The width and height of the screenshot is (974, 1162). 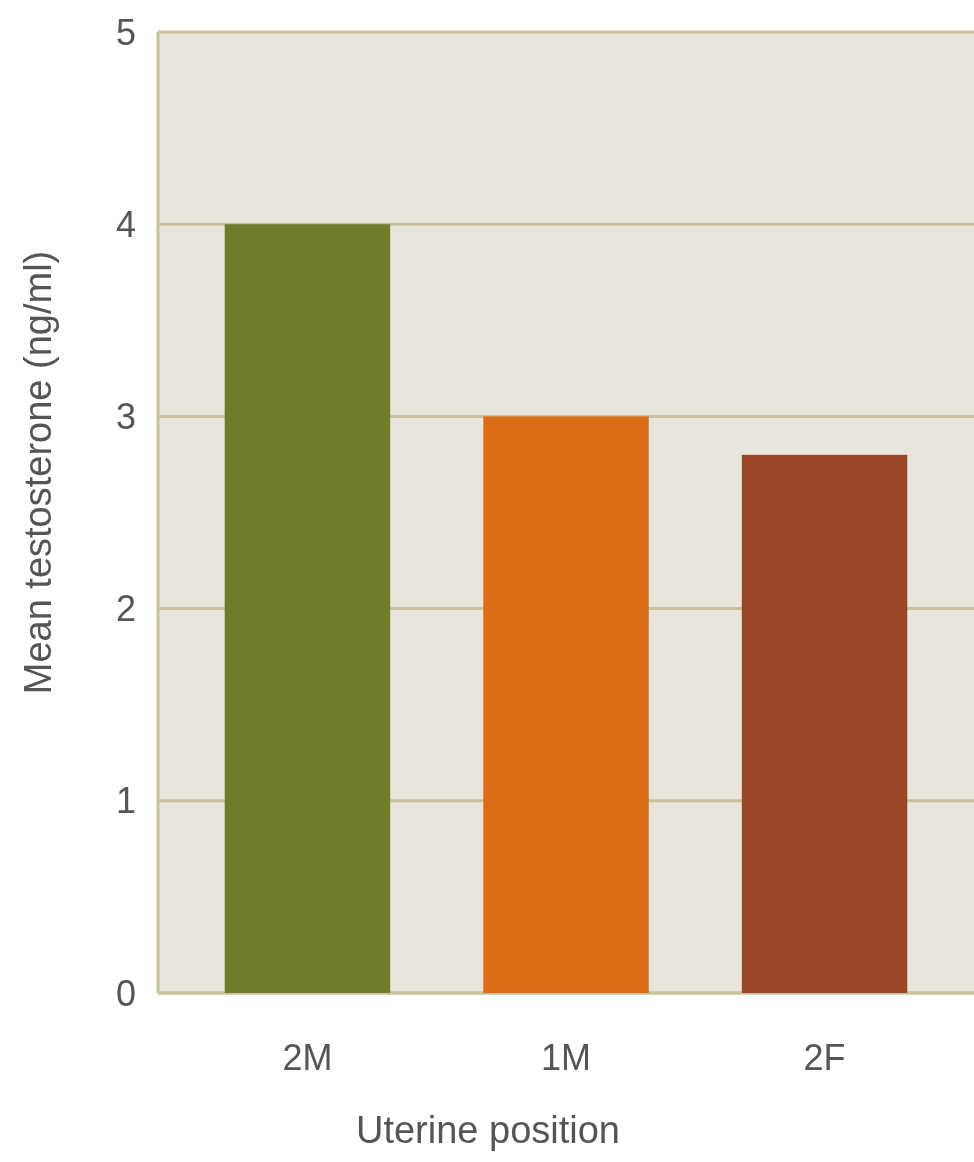 I want to click on y-tick-label: 4, so click(x=125, y=224).